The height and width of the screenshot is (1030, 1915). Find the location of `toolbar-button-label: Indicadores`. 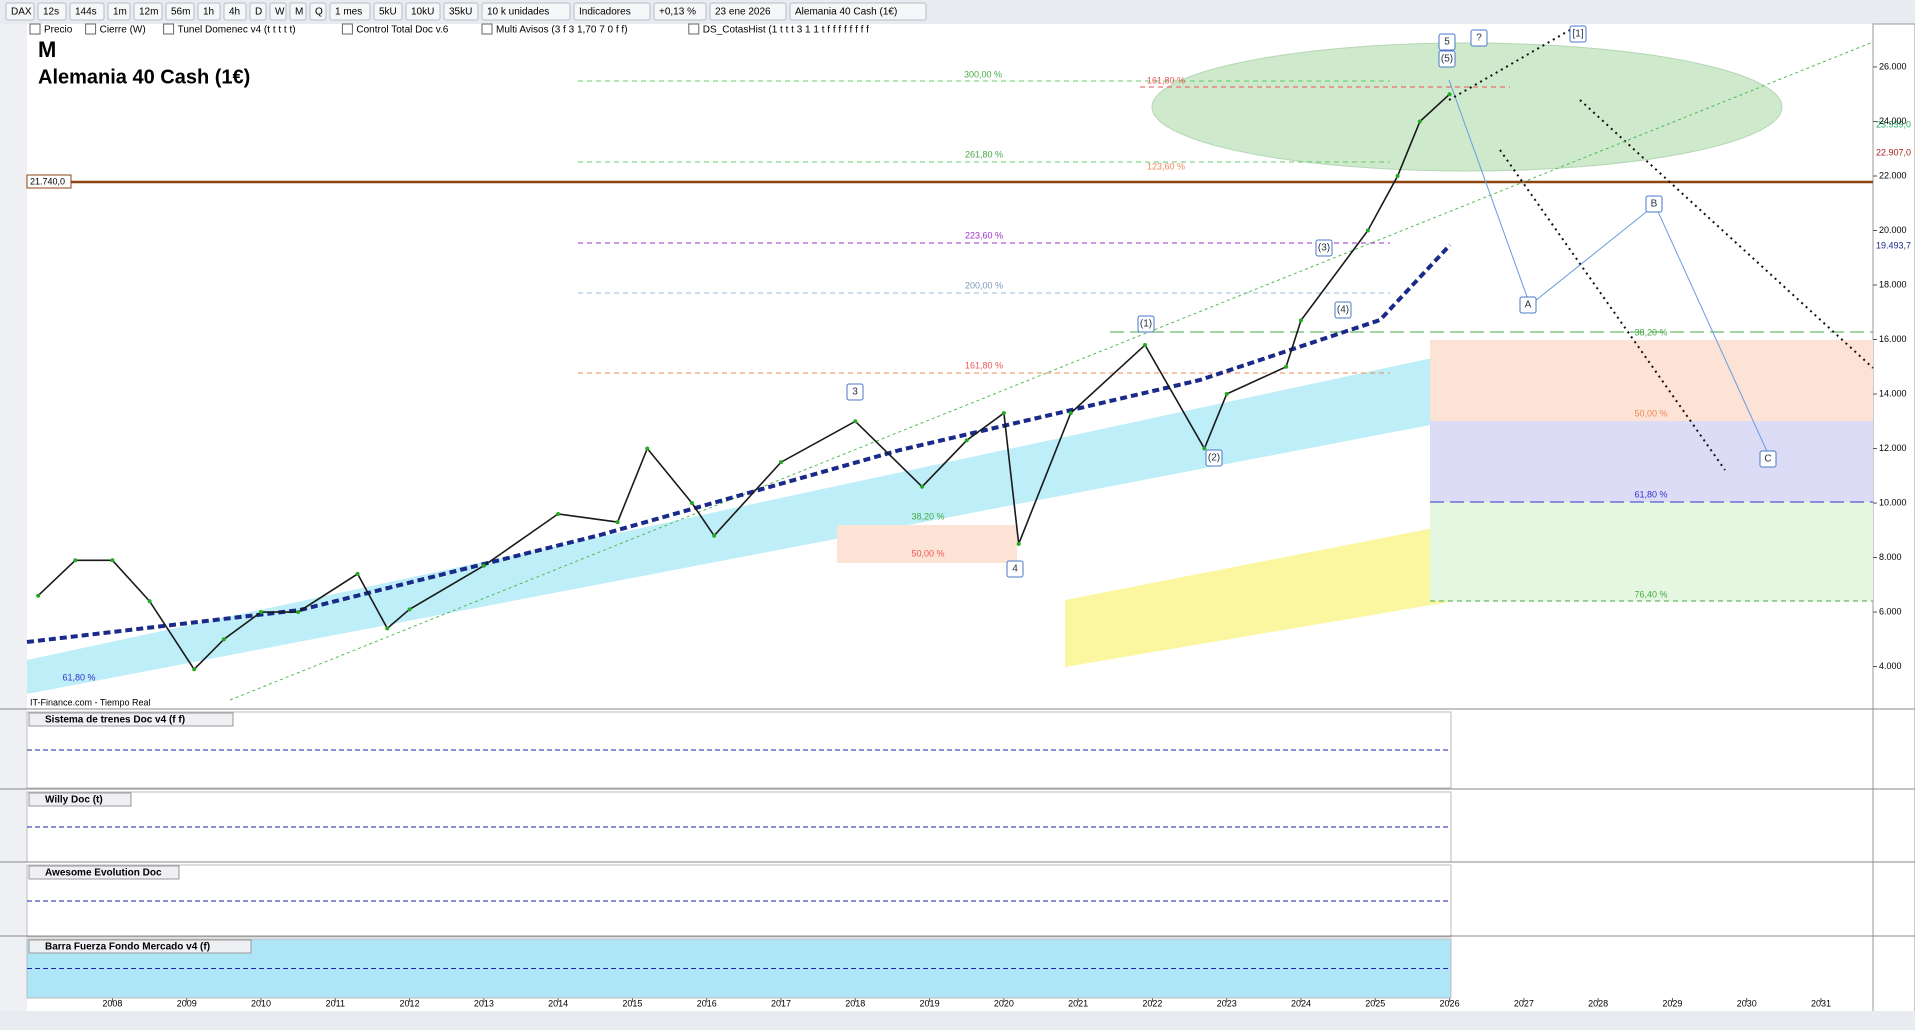

toolbar-button-label: Indicadores is located at coordinates (605, 12).